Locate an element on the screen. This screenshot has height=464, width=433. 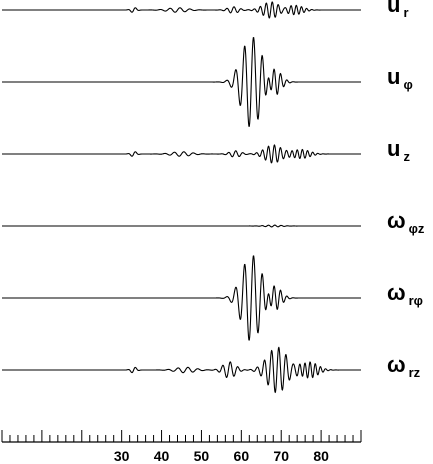
x-tick-label: 80 is located at coordinates (321, 456).